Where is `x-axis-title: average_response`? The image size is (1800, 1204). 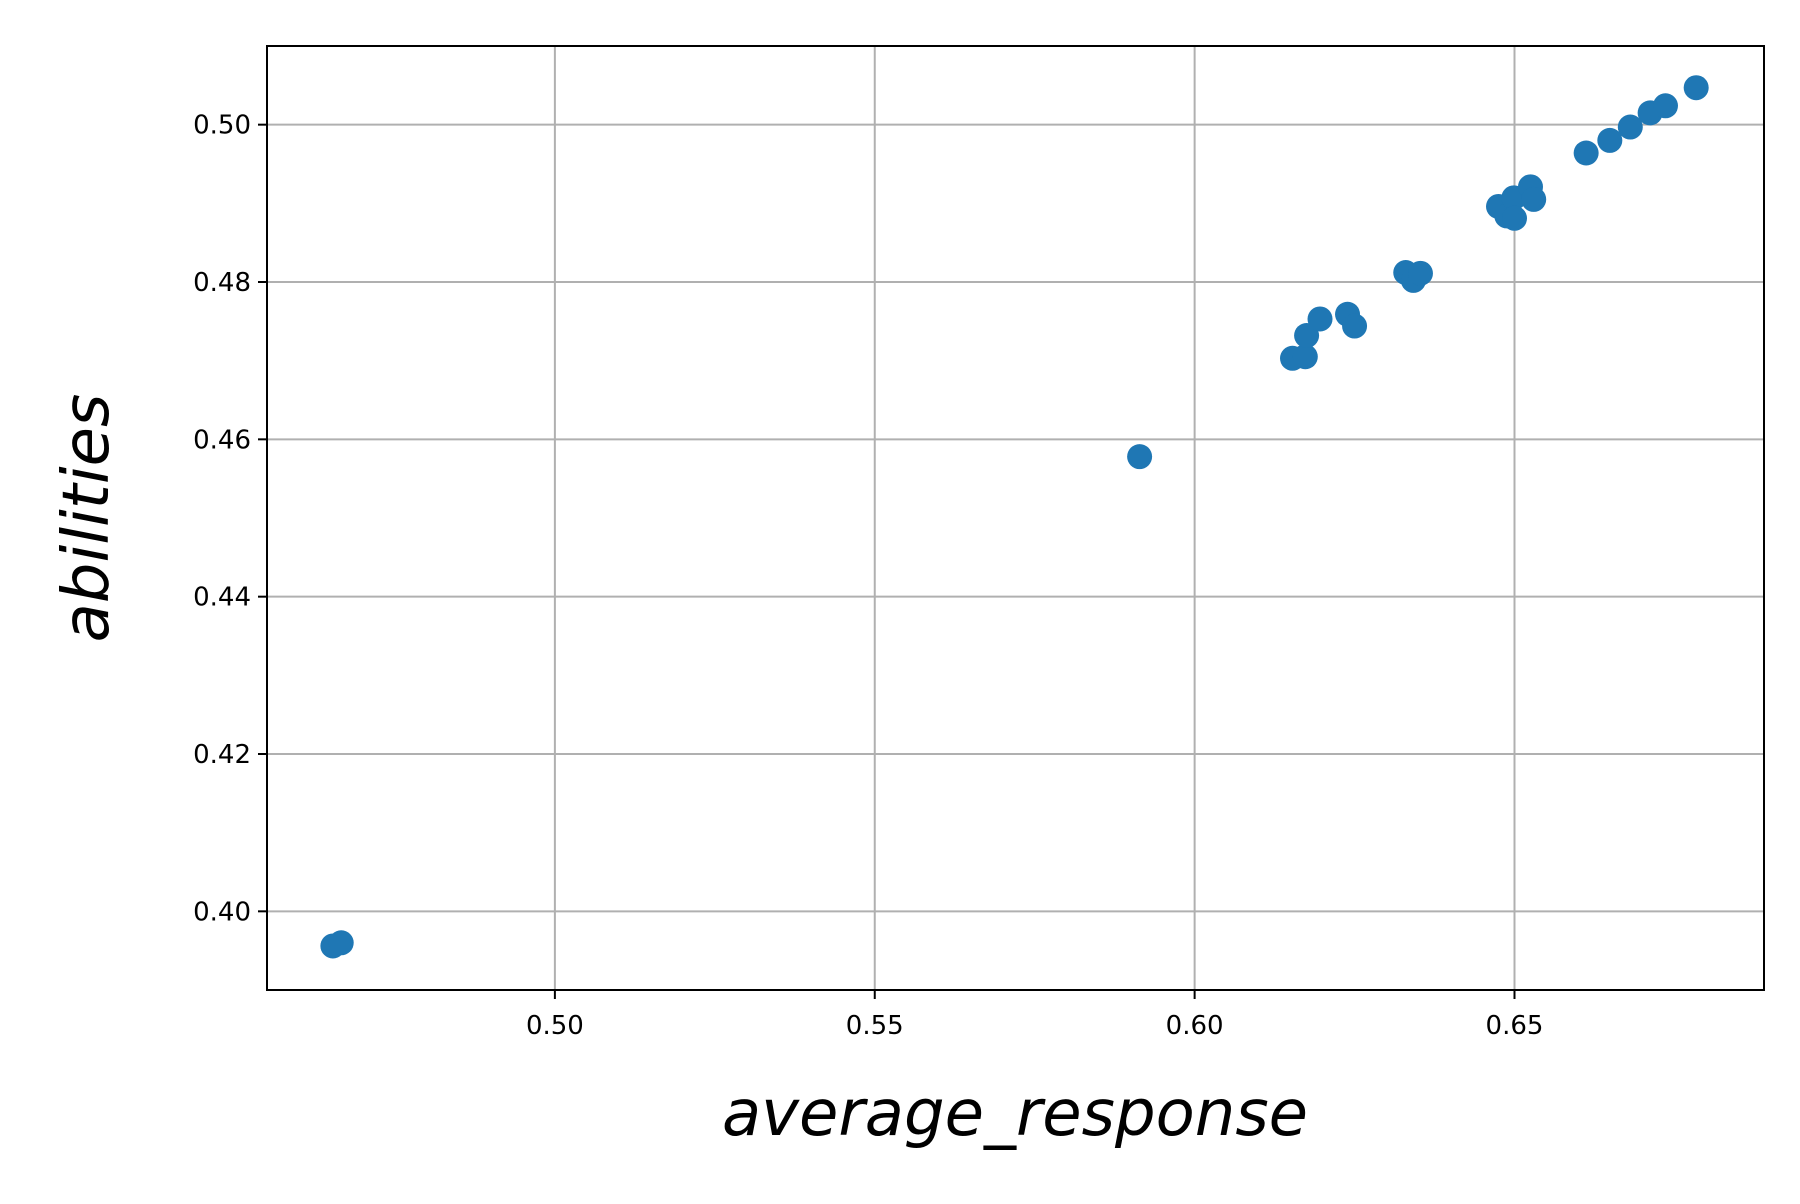
x-axis-title: average_response is located at coordinates (1015, 1114).